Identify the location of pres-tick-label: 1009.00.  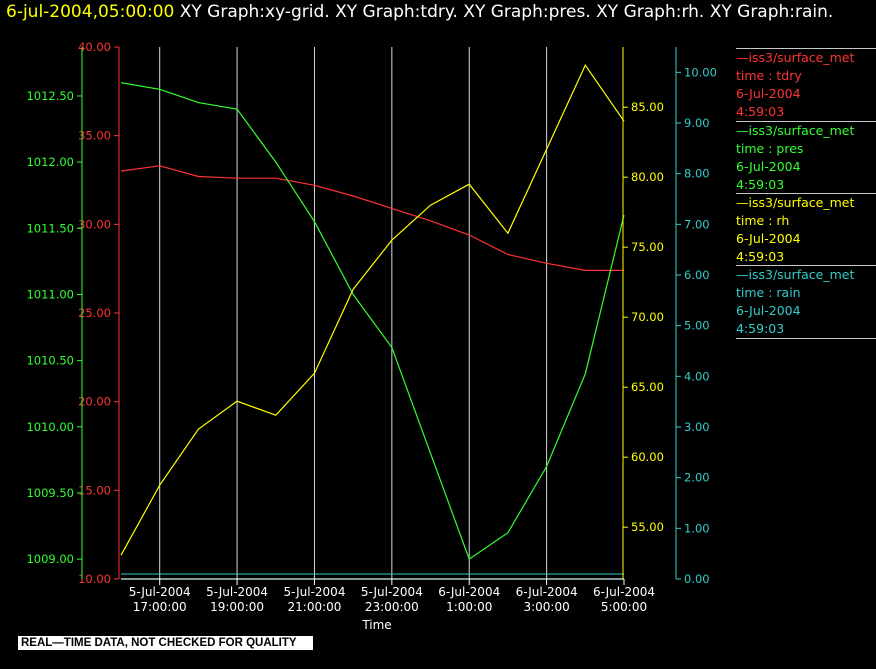
(50, 559).